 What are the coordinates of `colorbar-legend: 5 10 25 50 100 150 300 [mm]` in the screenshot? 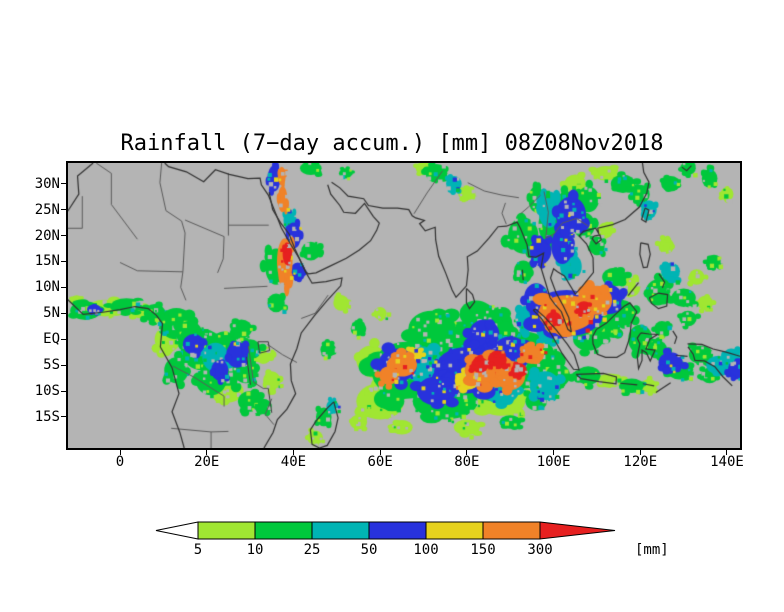 It's located at (412, 539).